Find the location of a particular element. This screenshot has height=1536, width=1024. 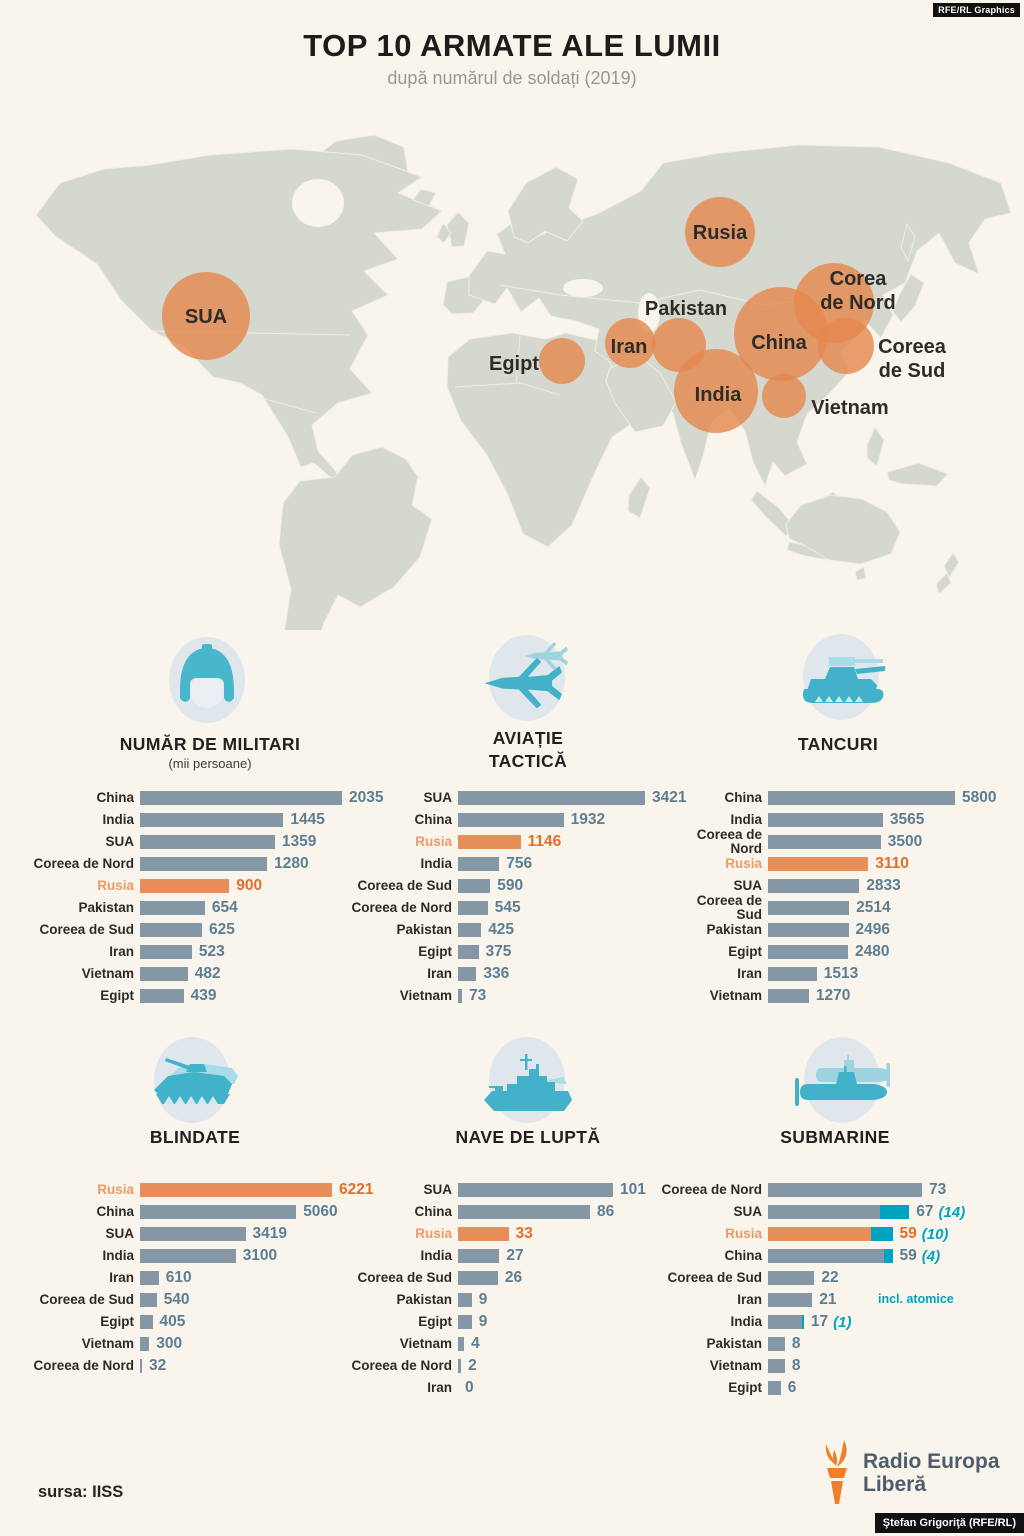

map-label: Rusia is located at coordinates (720, 233).